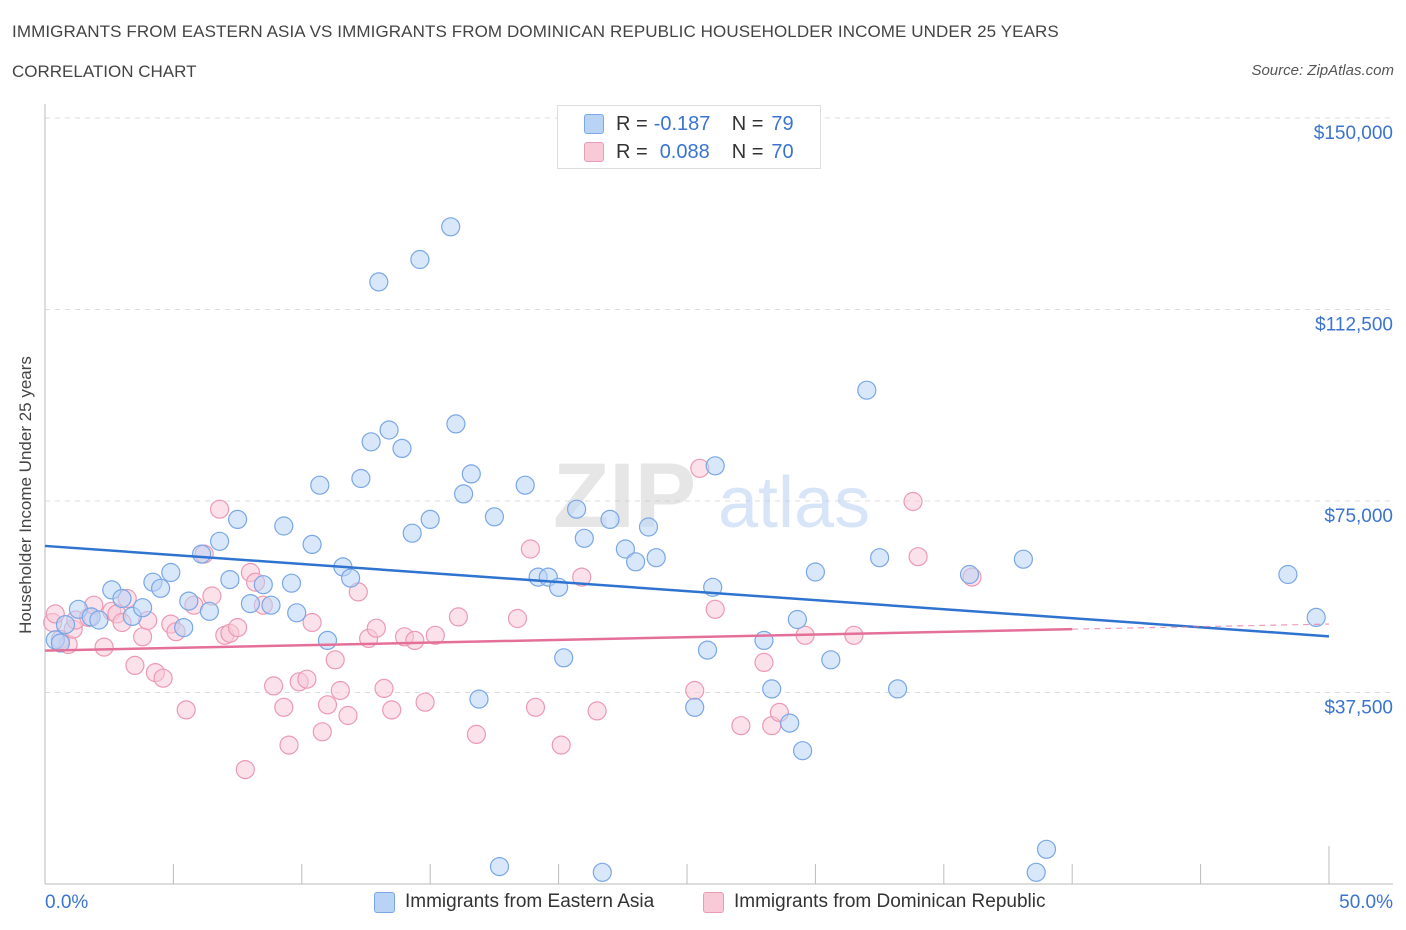  Describe the element at coordinates (66, 902) in the screenshot. I see `x-tick-label: 0.0%` at that location.